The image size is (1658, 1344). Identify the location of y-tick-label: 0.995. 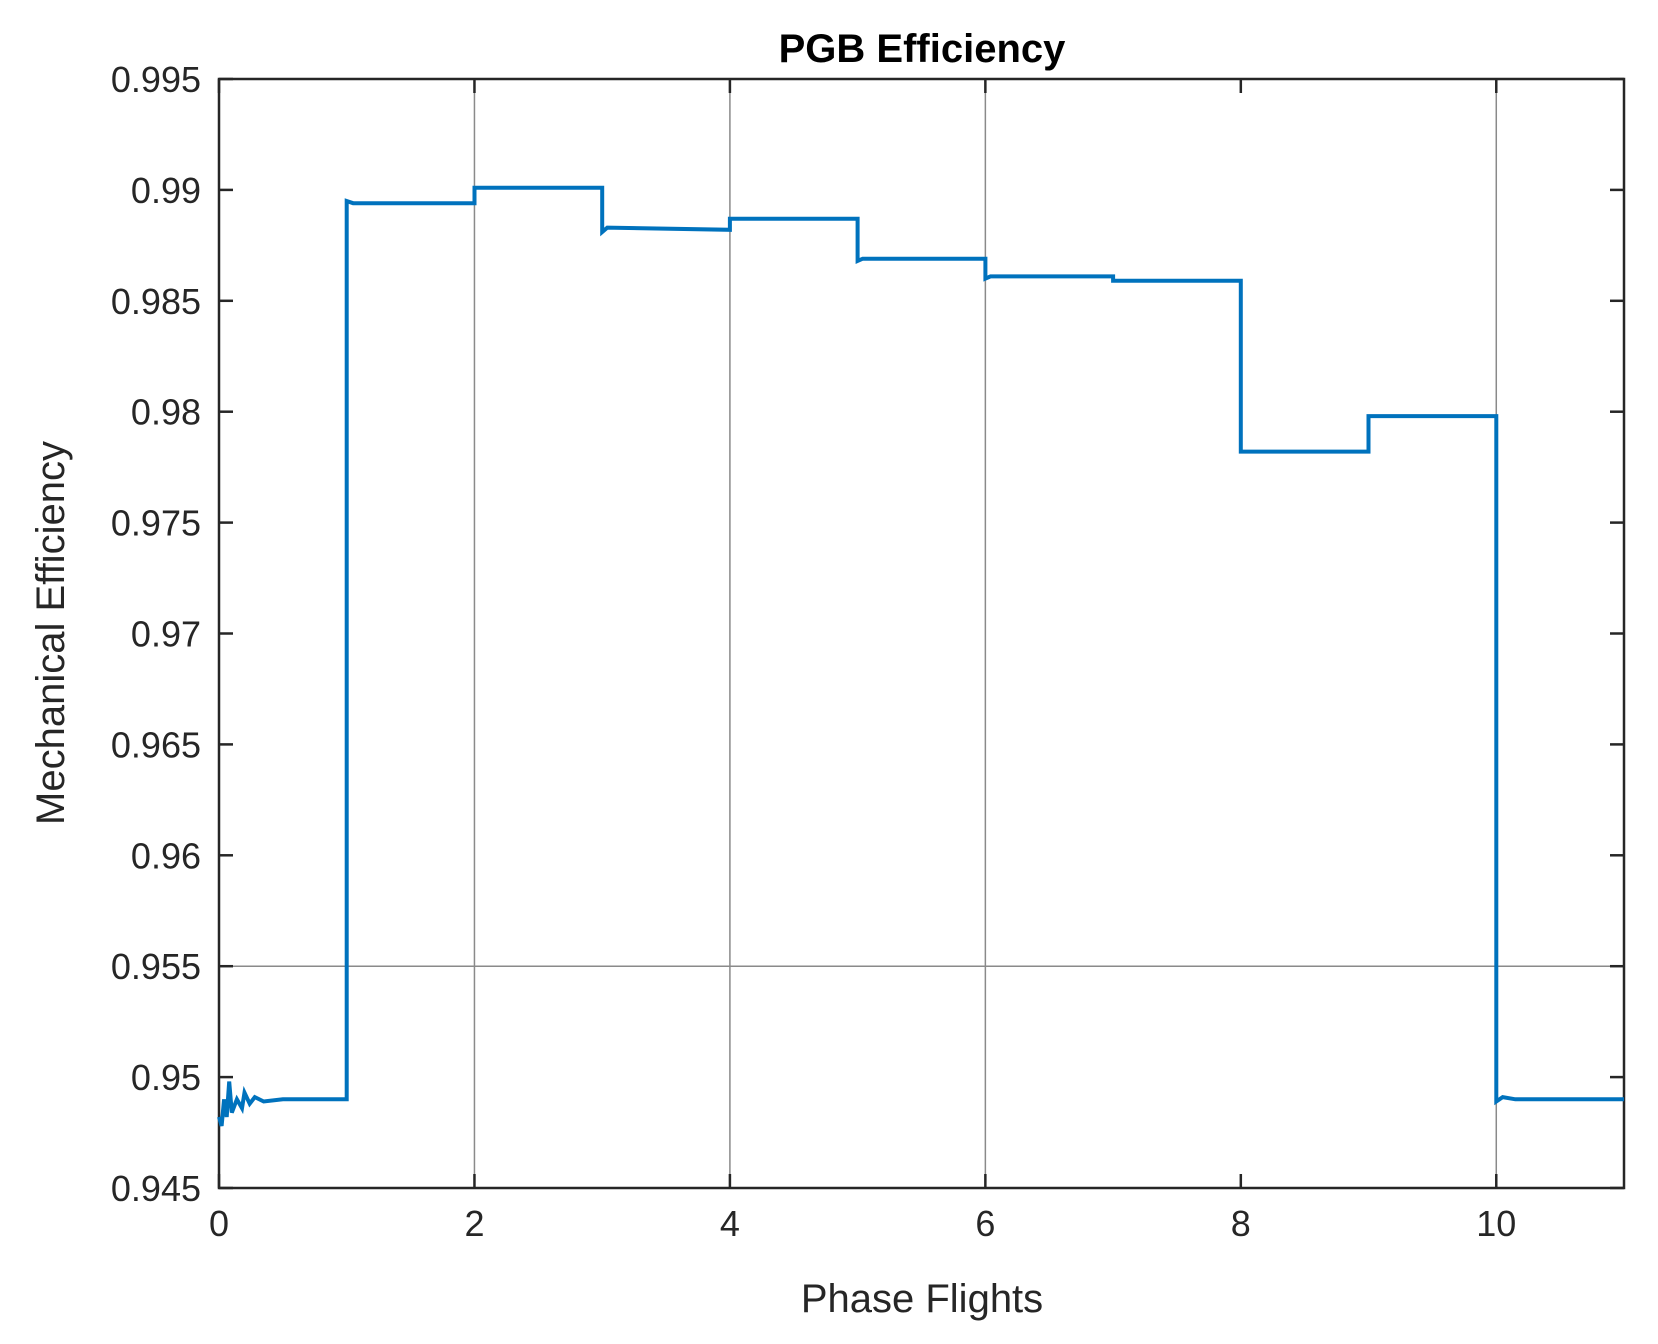
(156, 79).